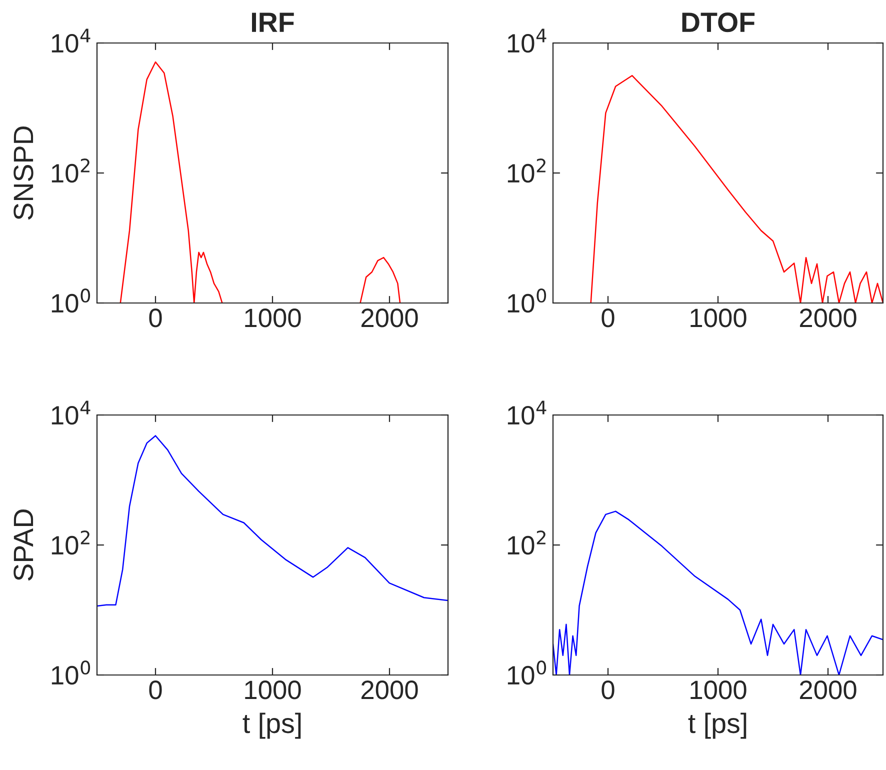 This screenshot has height=770, width=886. I want to click on y-axis-title: SPAD, so click(24, 545).